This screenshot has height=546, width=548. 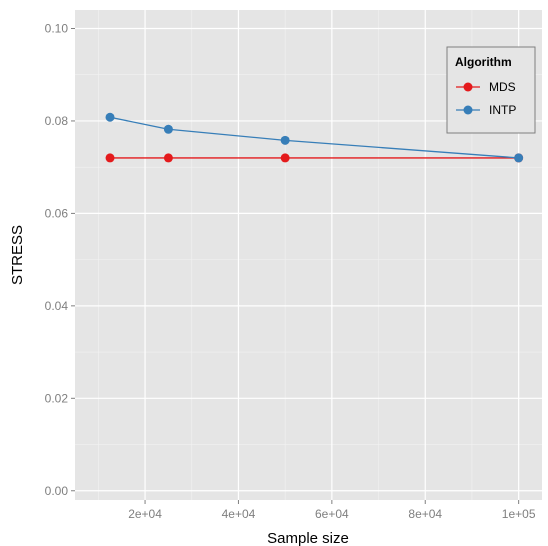 What do you see at coordinates (57, 306) in the screenshot?
I see `y-tick-label: 0.04` at bounding box center [57, 306].